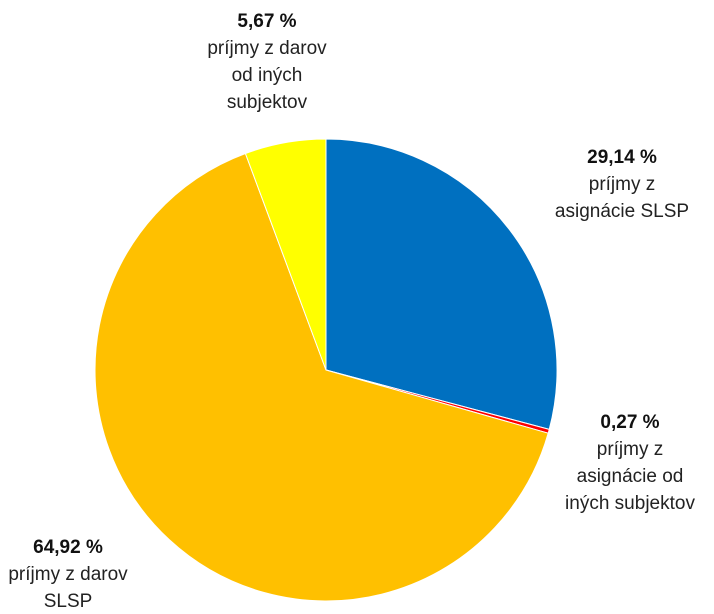  What do you see at coordinates (630, 503) in the screenshot?
I see `slice-category-label: iných subjektov` at bounding box center [630, 503].